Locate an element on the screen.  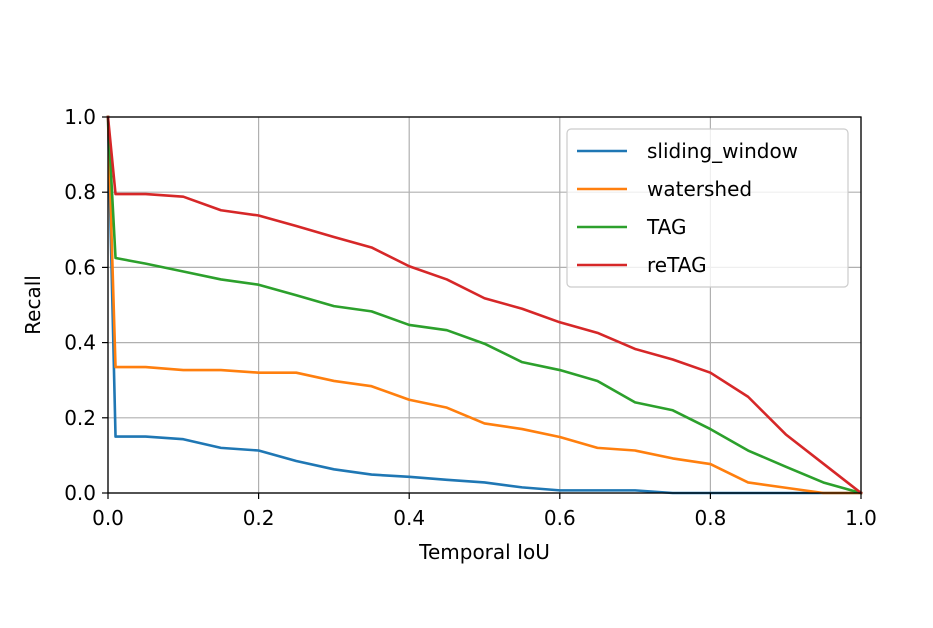
x-tick-label: 0.6 is located at coordinates (560, 518).